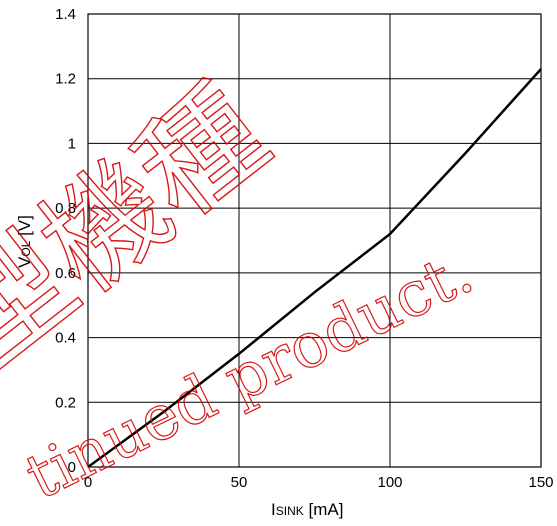 This screenshot has width=557, height=526. What do you see at coordinates (324, 509) in the screenshot?
I see `x-axis-label-unit: [mA]` at bounding box center [324, 509].